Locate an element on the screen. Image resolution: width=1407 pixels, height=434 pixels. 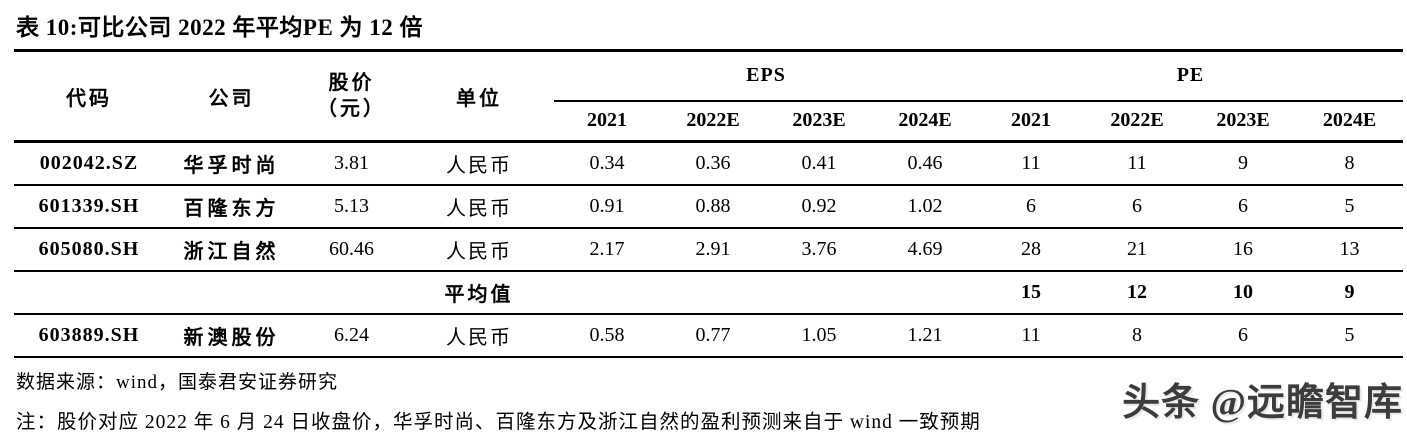
cell-company: 百隆东方 is located at coordinates (231, 206).